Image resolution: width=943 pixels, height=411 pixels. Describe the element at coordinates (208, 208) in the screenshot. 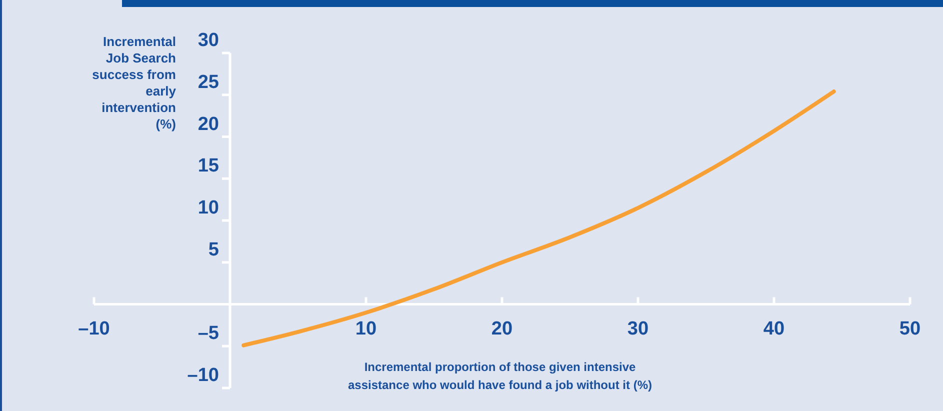

I see `y-tick-label: 10` at that location.